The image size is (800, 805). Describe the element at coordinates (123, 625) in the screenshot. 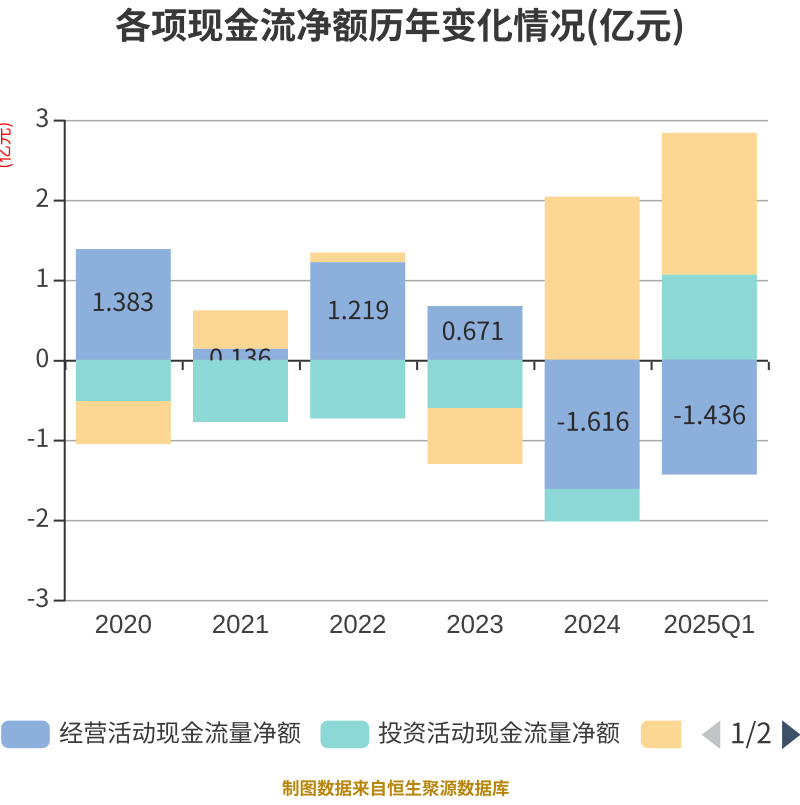

I see `svg-text: 2020` at that location.